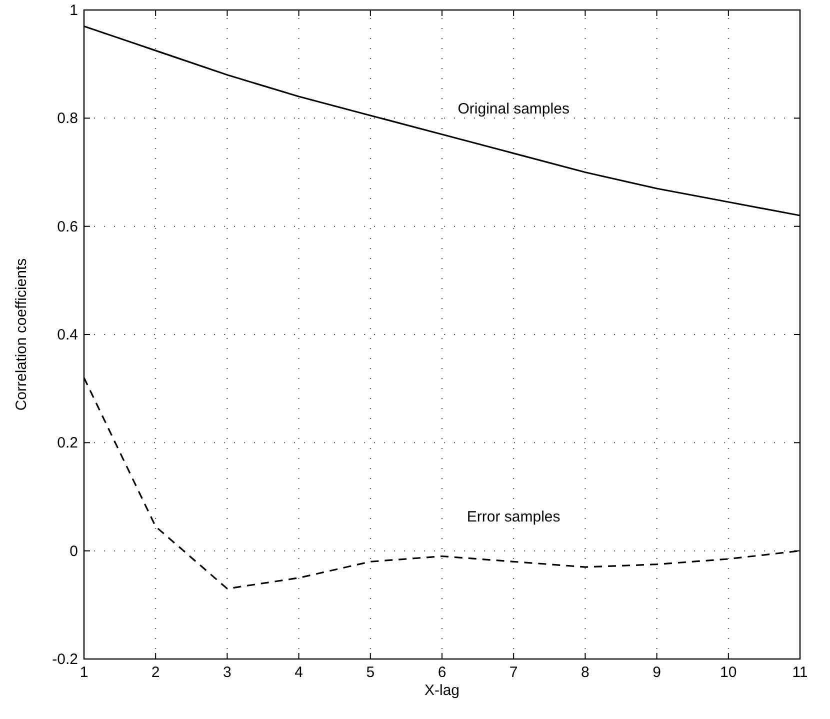 This screenshot has height=719, width=830. What do you see at coordinates (442, 672) in the screenshot?
I see `x-tick-label: 6` at bounding box center [442, 672].